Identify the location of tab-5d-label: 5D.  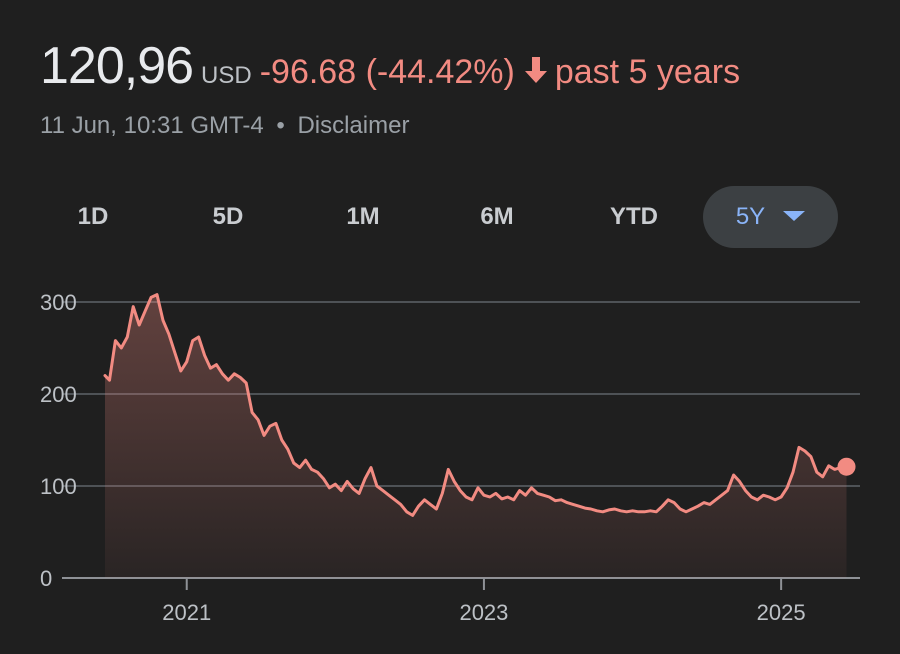
(228, 216).